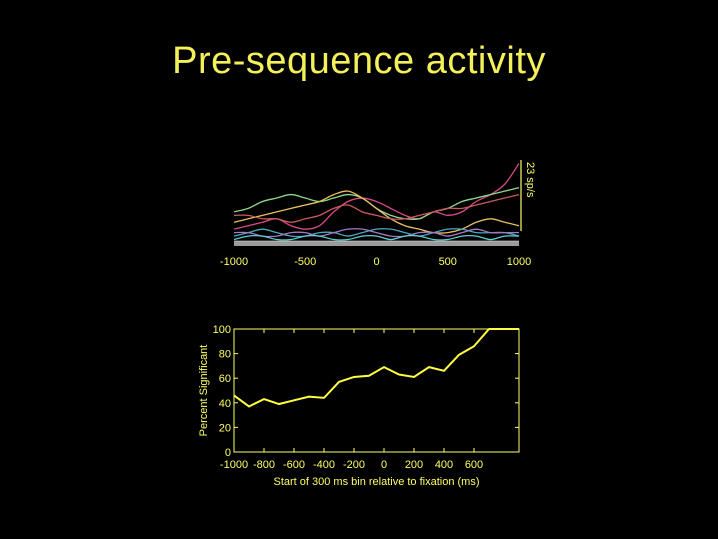 This screenshot has width=718, height=539. Describe the element at coordinates (225, 428) in the screenshot. I see `y-tick-label-1: 20` at that location.